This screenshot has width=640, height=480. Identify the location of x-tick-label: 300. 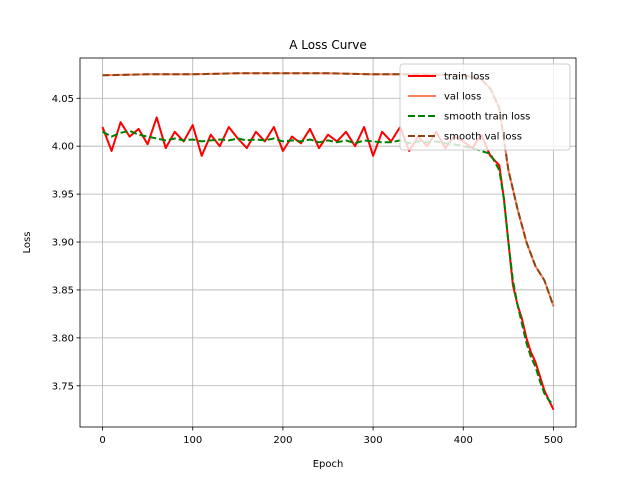
(373, 440).